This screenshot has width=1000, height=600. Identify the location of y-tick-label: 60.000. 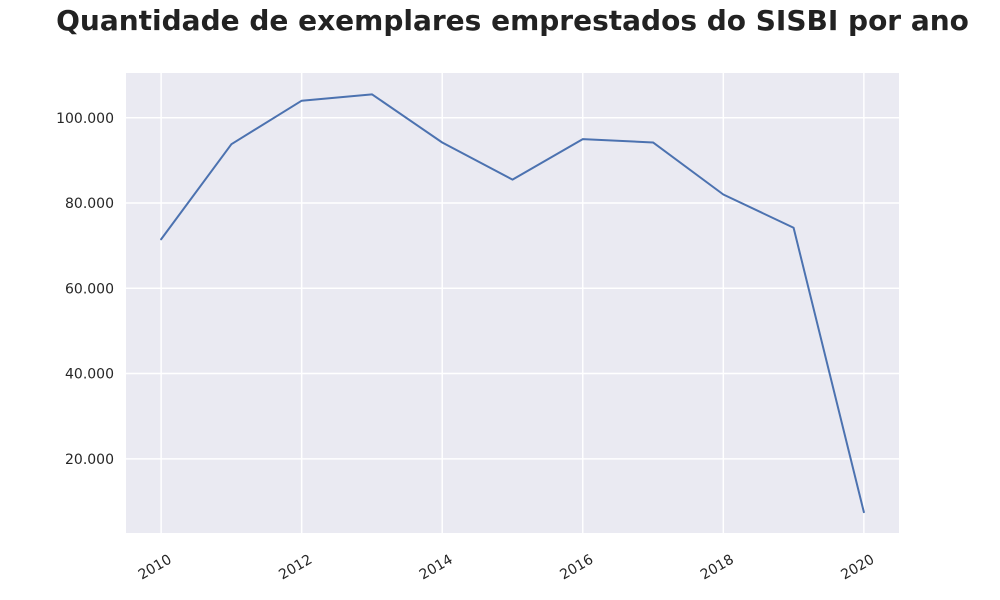
(89, 289).